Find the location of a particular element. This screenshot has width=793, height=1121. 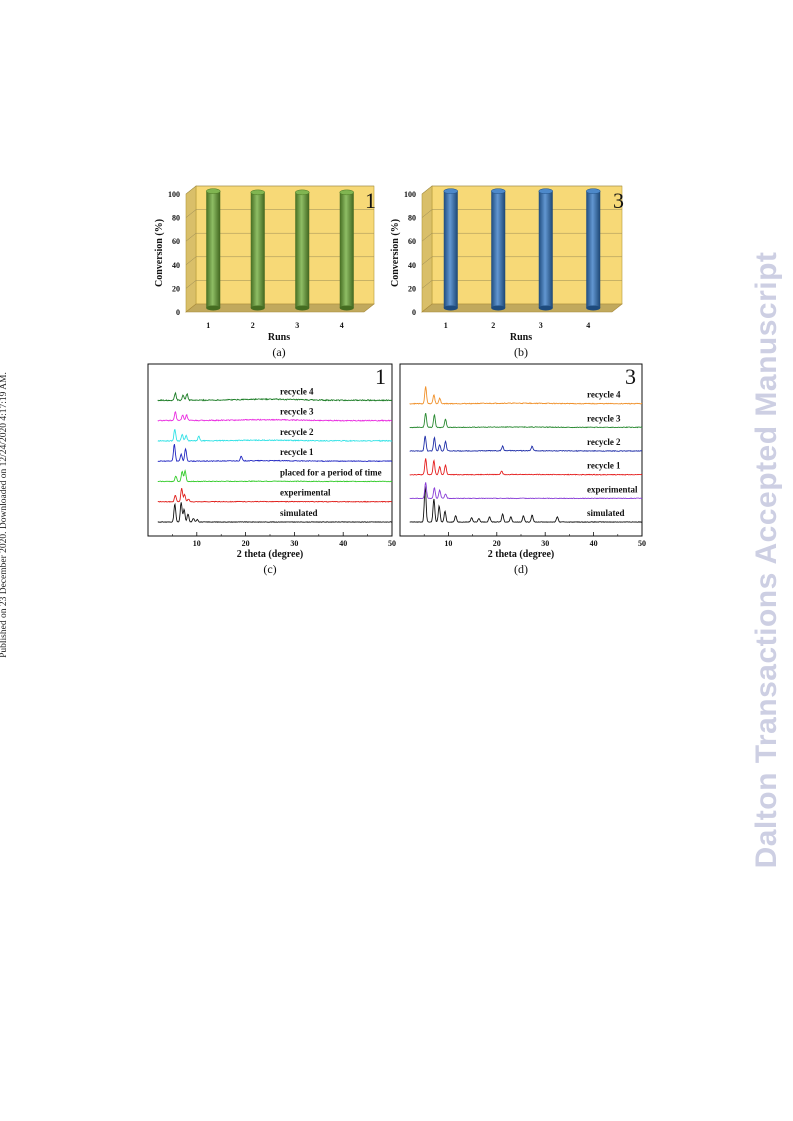

x-tick-label: 2 is located at coordinates (253, 325).